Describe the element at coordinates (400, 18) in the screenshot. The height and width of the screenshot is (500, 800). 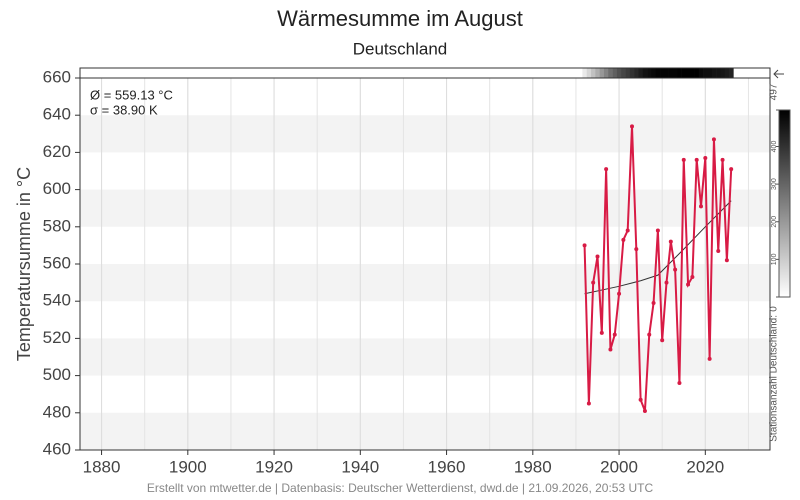
I see `chart-title: Wärmesumme im August` at that location.